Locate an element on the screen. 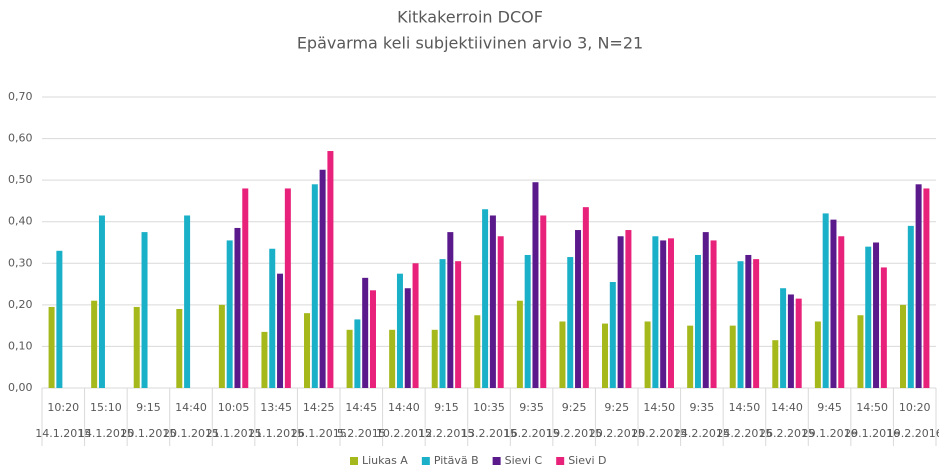 This screenshot has height=470, width=939. x-tick-label: 15:10 is located at coordinates (106, 407).